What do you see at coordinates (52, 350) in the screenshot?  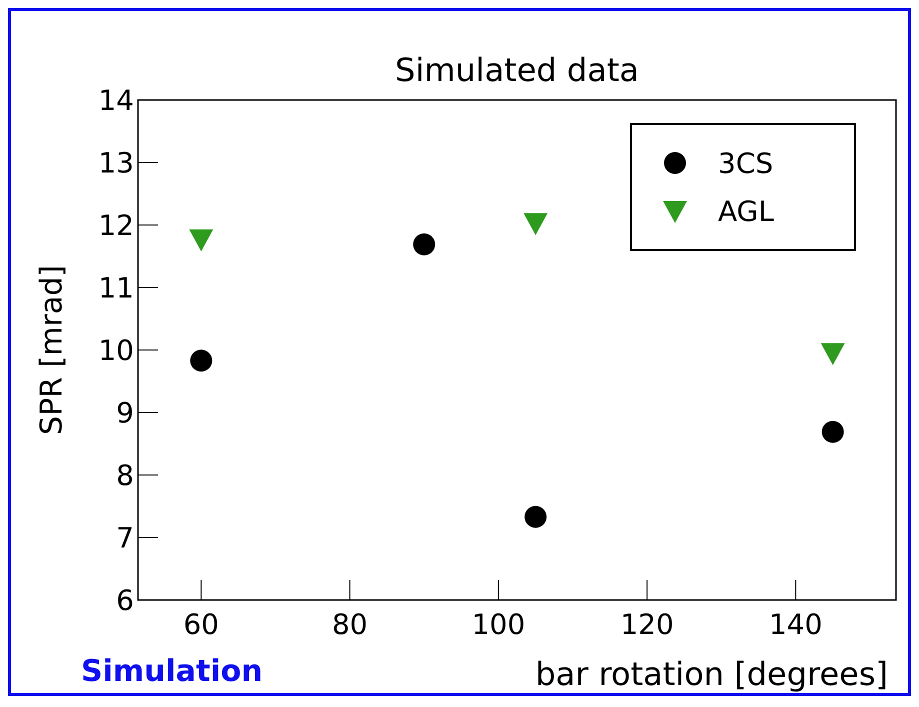 I see `y-axis-title: SPR [mrad]` at bounding box center [52, 350].